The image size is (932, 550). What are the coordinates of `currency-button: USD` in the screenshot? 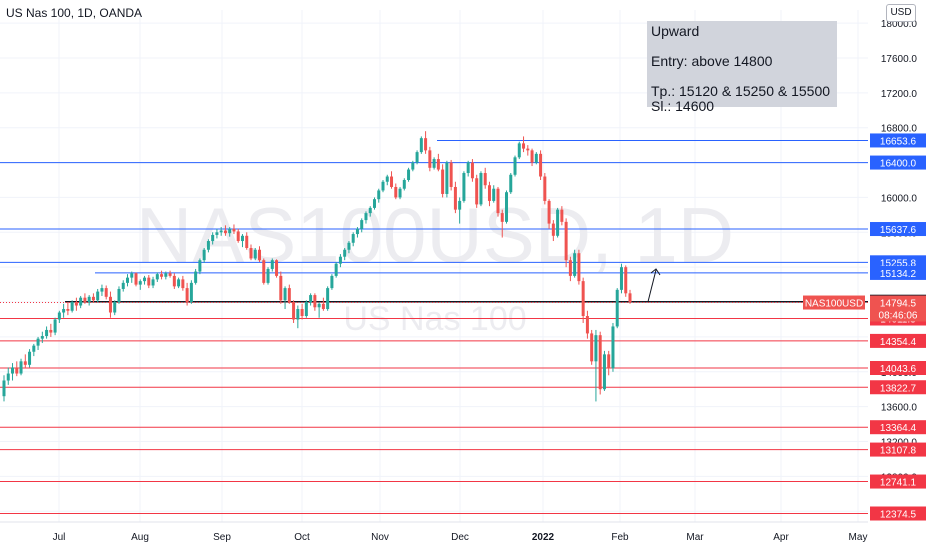 It's located at (901, 13).